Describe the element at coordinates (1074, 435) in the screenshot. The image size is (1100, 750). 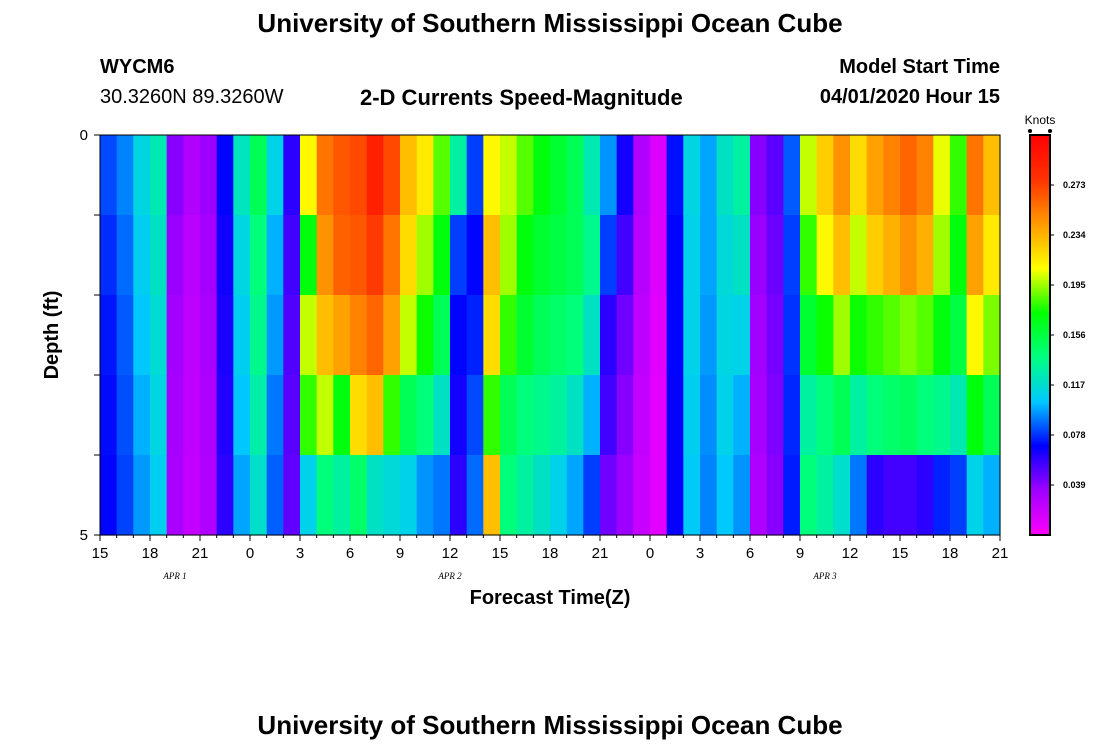
I see `colorbar-tick-label: 0.078` at that location.